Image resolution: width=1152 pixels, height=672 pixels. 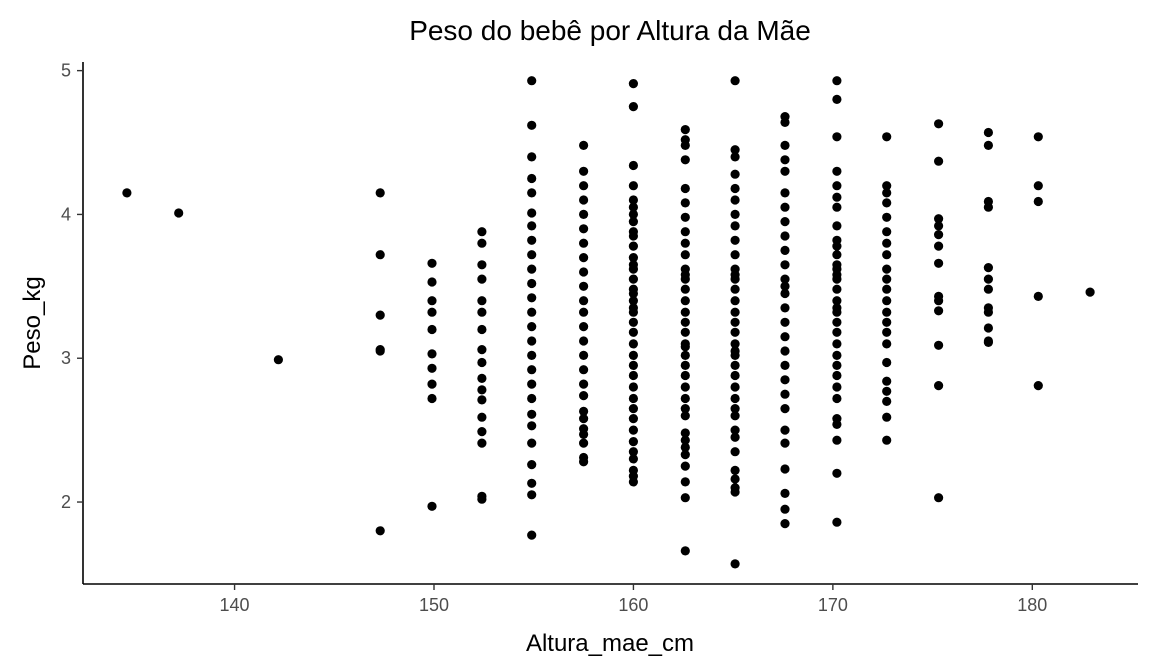 I want to click on y-axis-ticks: 2 3 4 5, so click(x=72, y=286).